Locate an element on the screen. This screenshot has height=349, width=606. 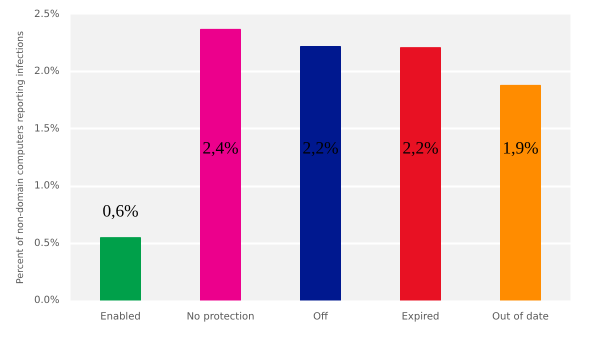
x-tick-label: Off is located at coordinates (321, 317).